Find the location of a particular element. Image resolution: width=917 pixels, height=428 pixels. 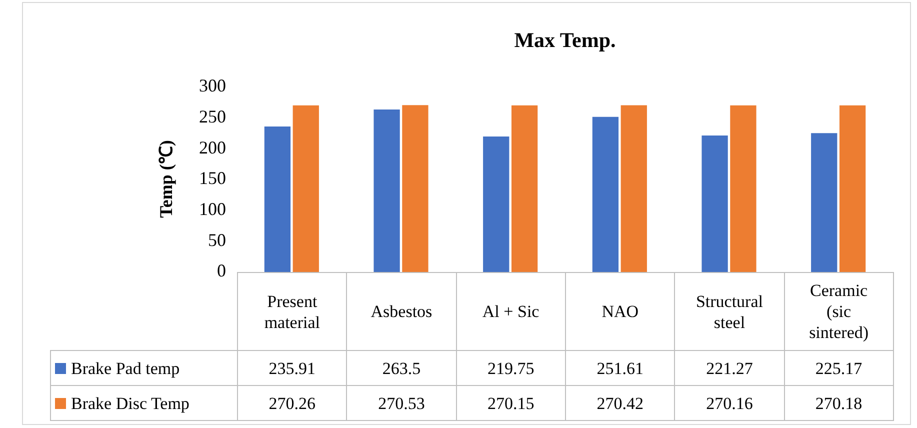

x-tick-label: Structural steel is located at coordinates (729, 311).